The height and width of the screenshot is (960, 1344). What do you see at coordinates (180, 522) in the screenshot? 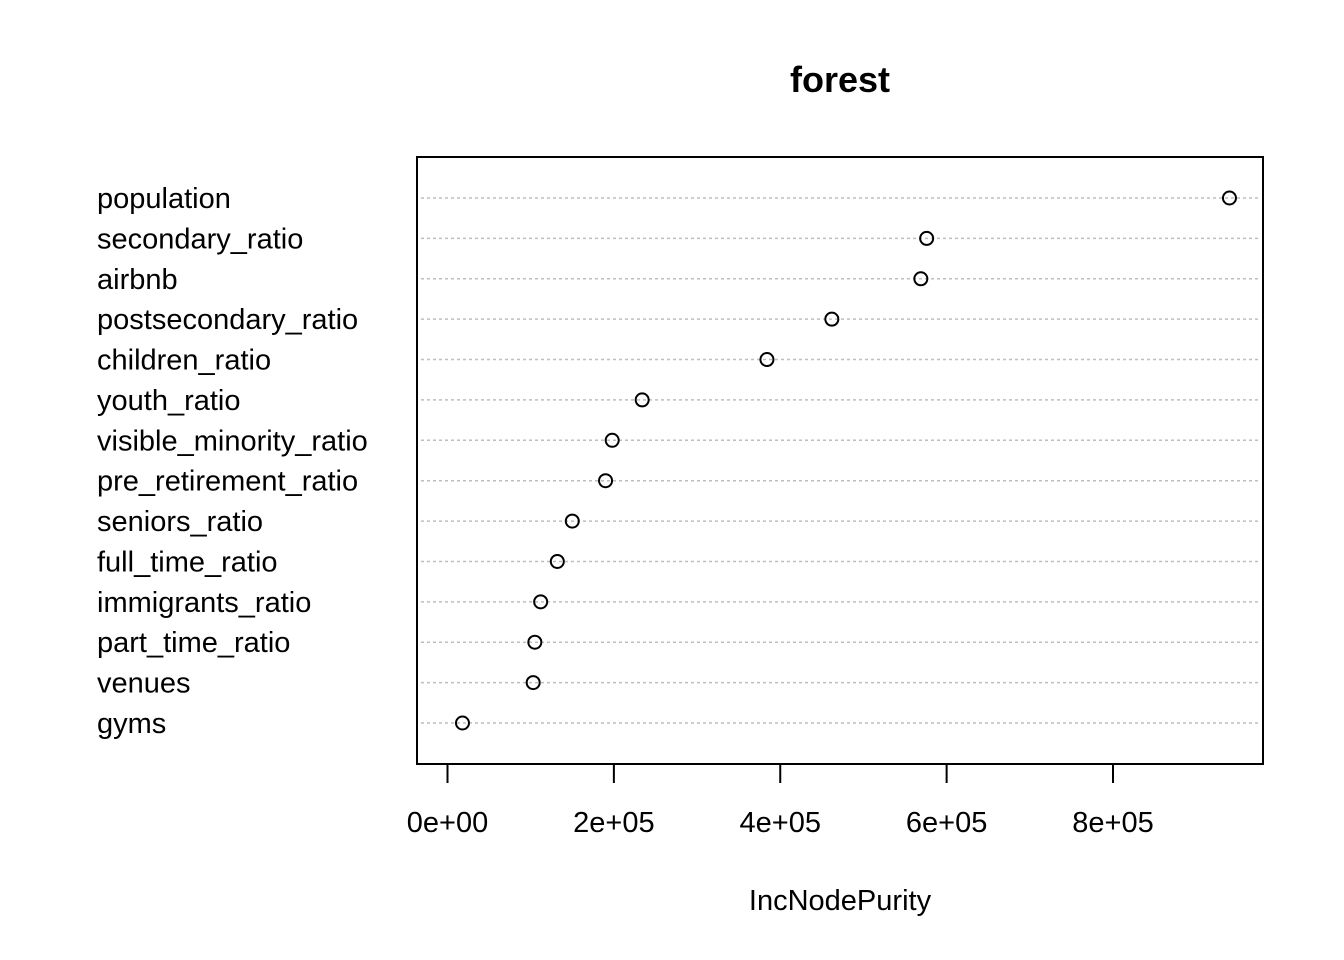
I see `variable-label: seniors_ratio` at bounding box center [180, 522].